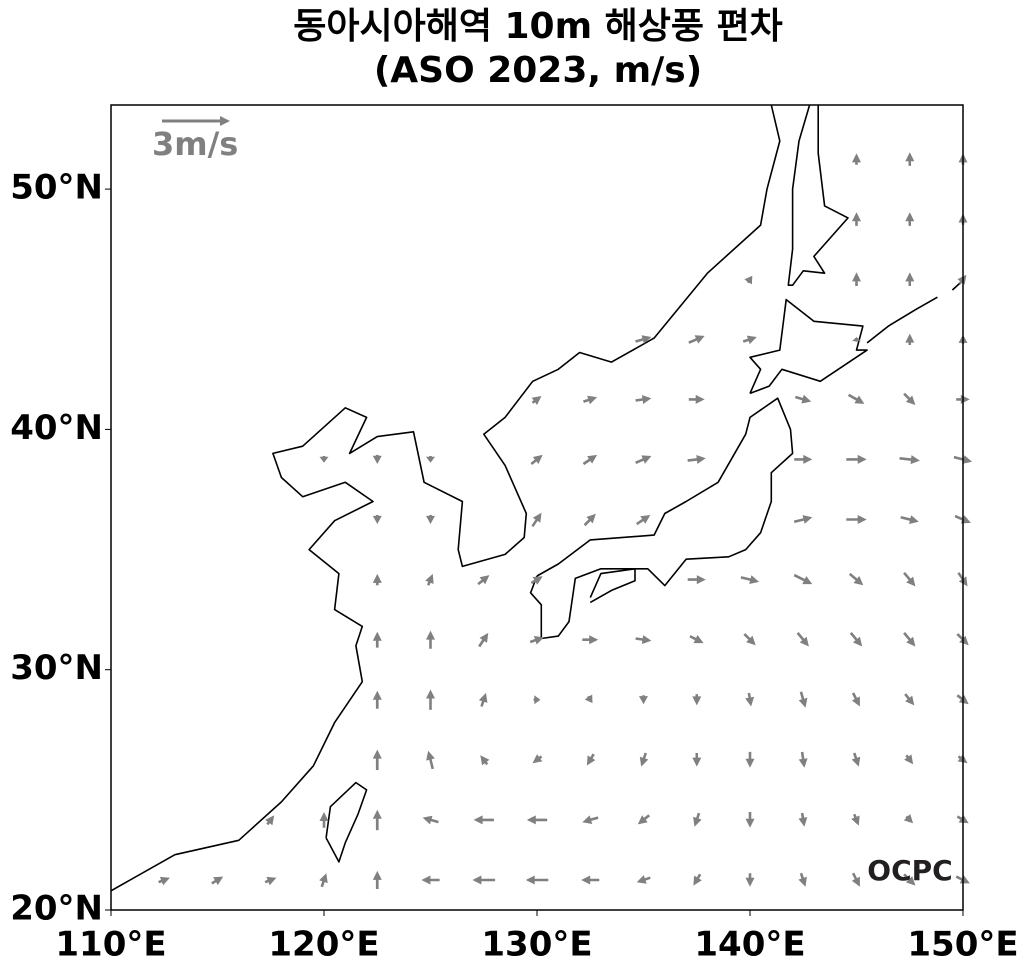 The height and width of the screenshot is (980, 1025). I want to click on x-tick-label: 140°E, so click(749, 945).